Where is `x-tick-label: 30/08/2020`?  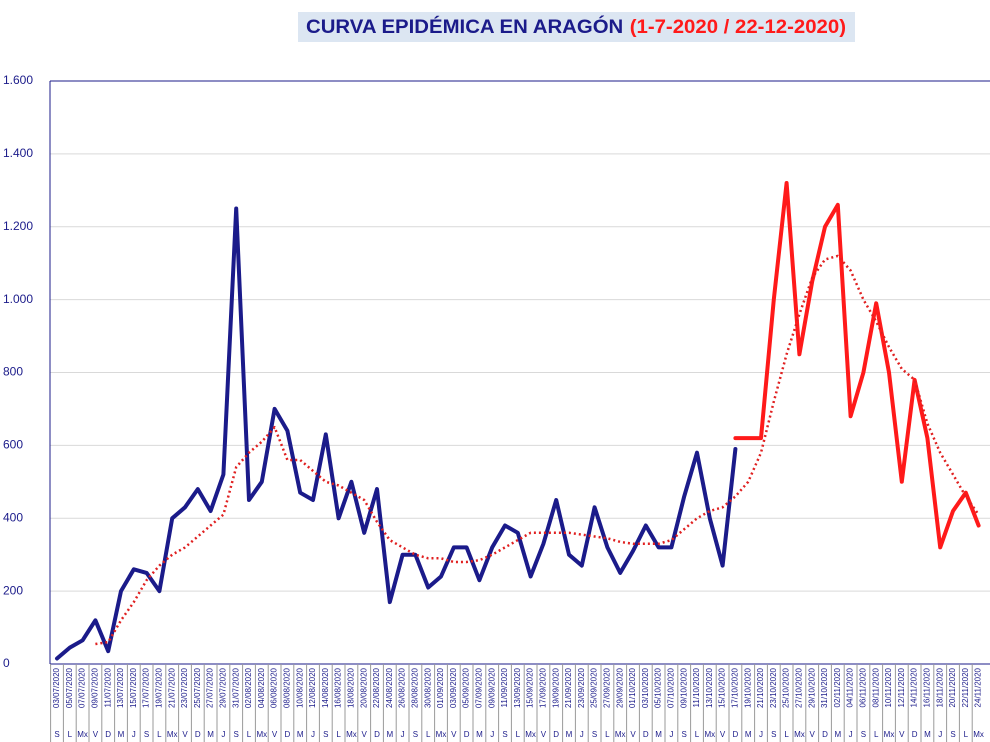
x-tick-label: 30/08/2020 is located at coordinates (427, 687).